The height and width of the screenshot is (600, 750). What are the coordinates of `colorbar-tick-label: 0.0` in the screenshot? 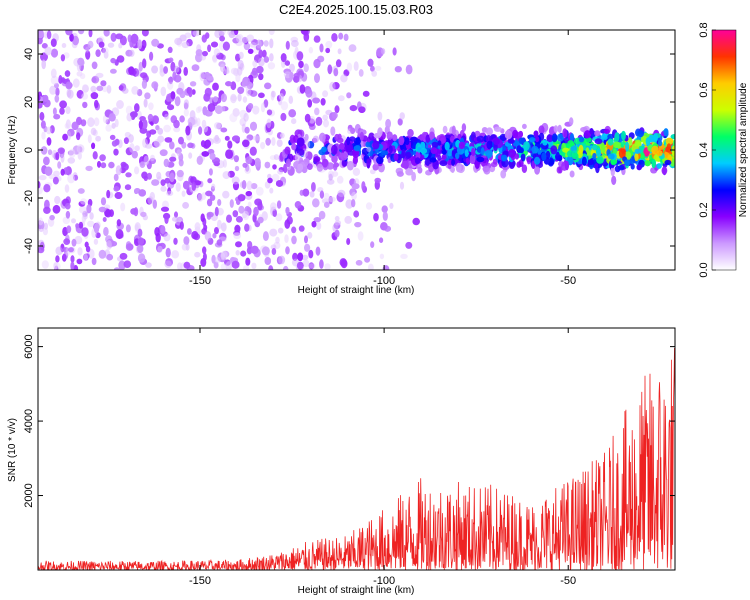 It's located at (704, 269).